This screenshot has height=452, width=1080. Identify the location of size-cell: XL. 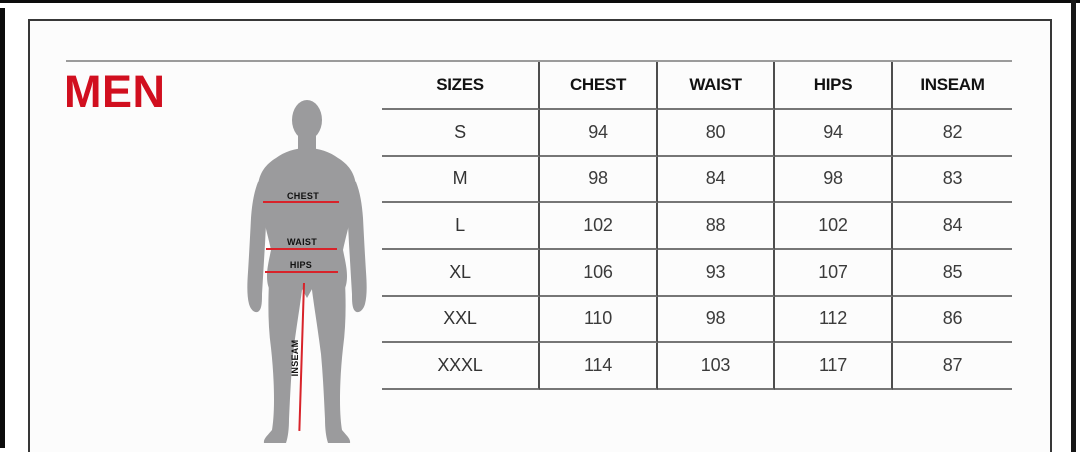
(461, 273).